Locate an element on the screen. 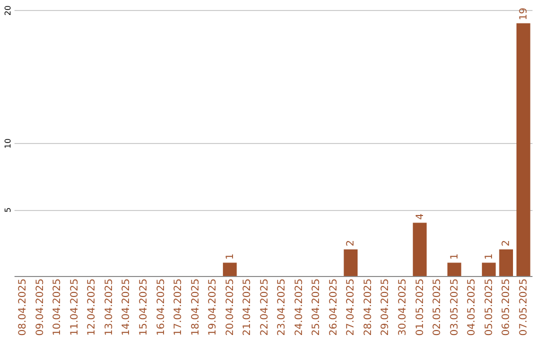  x-tick-label: 17.04.2025 is located at coordinates (178, 307).